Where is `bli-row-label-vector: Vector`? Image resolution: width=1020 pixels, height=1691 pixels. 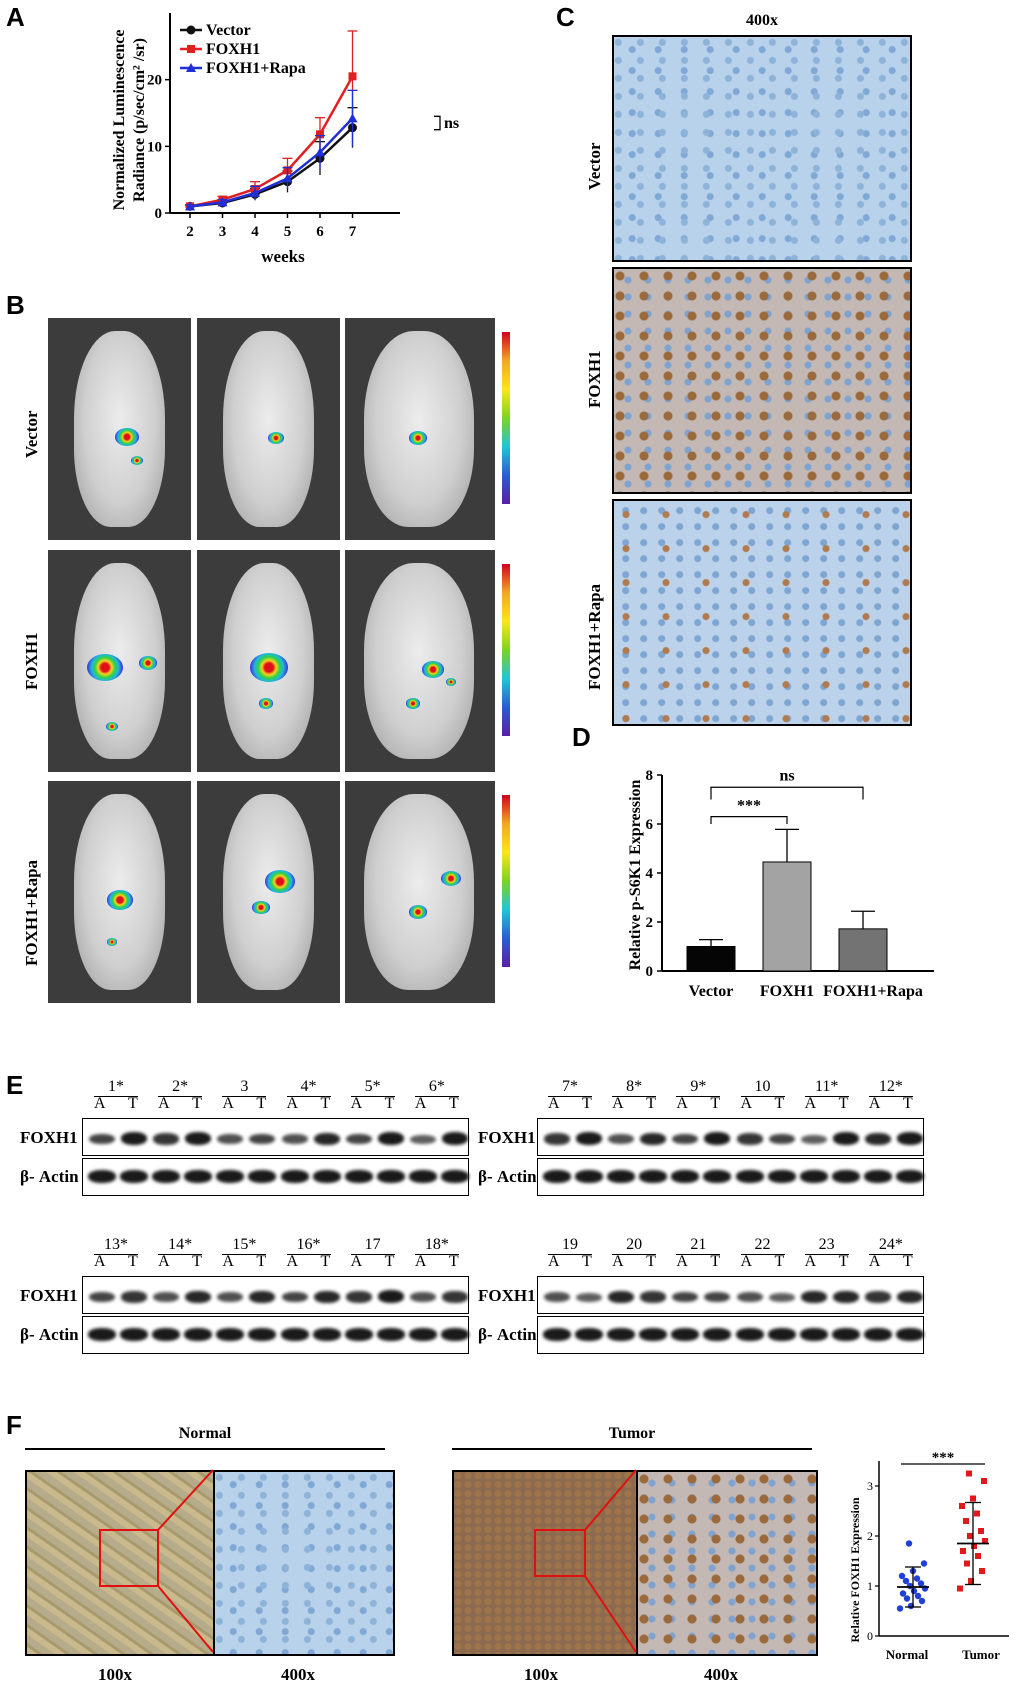 bli-row-label-vector: Vector is located at coordinates (31, 434).